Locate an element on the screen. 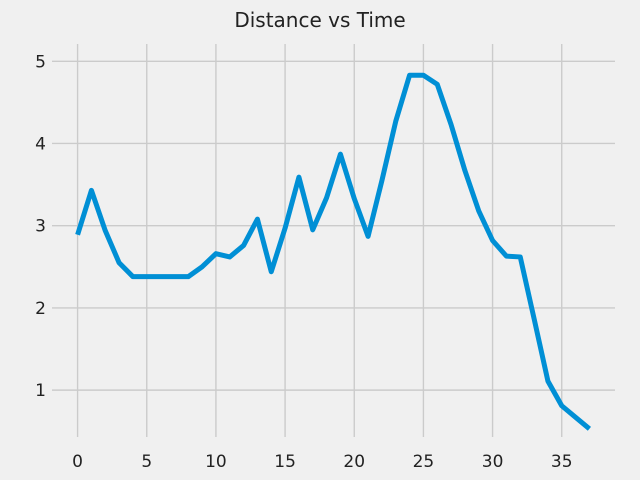  x-tick-label-15: 15 is located at coordinates (285, 462).